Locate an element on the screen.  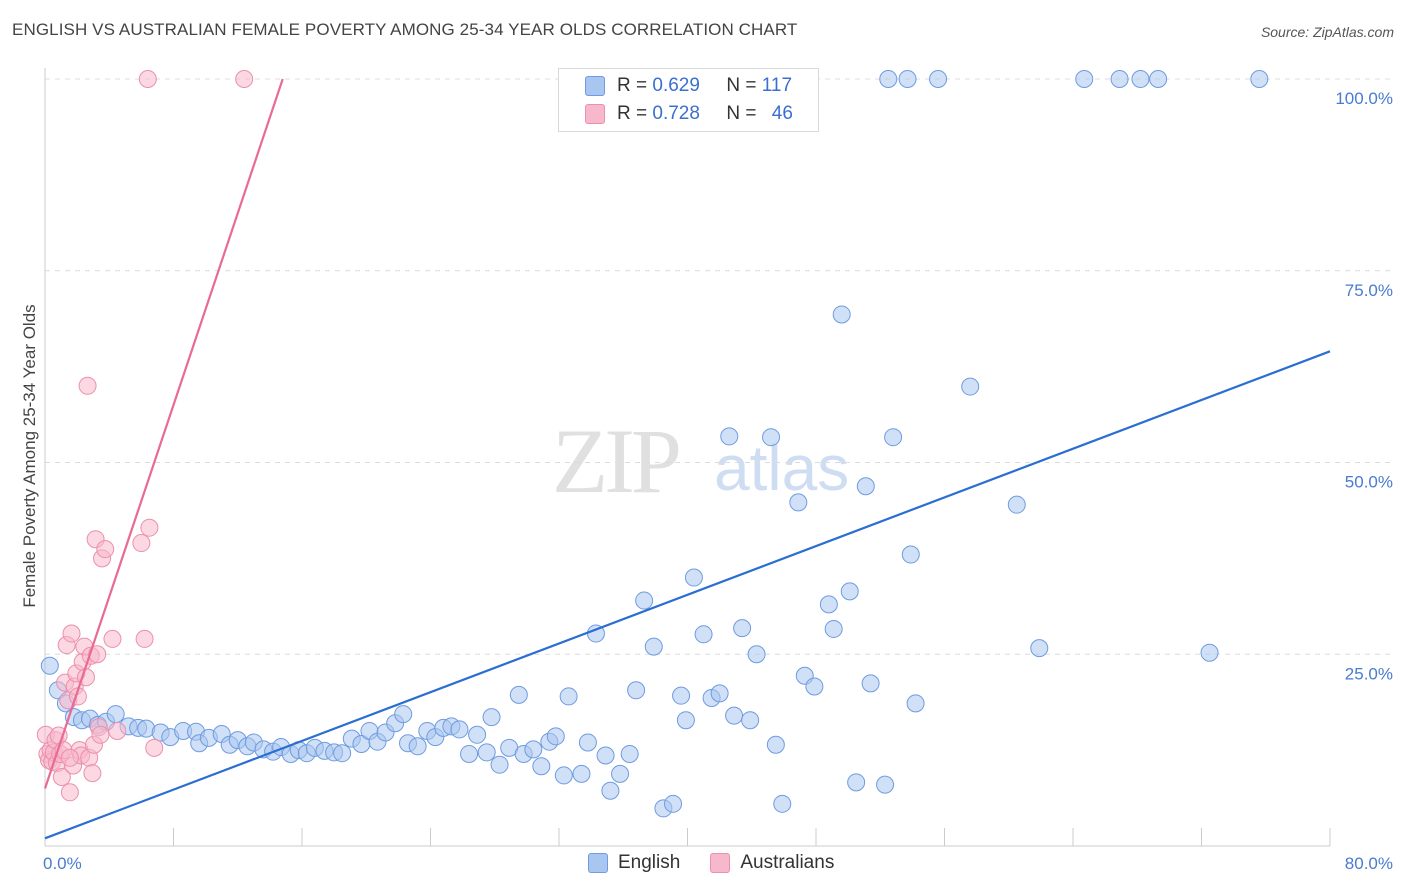
source-label: Source: ZipAtlas.com is located at coordinates (1327, 32).